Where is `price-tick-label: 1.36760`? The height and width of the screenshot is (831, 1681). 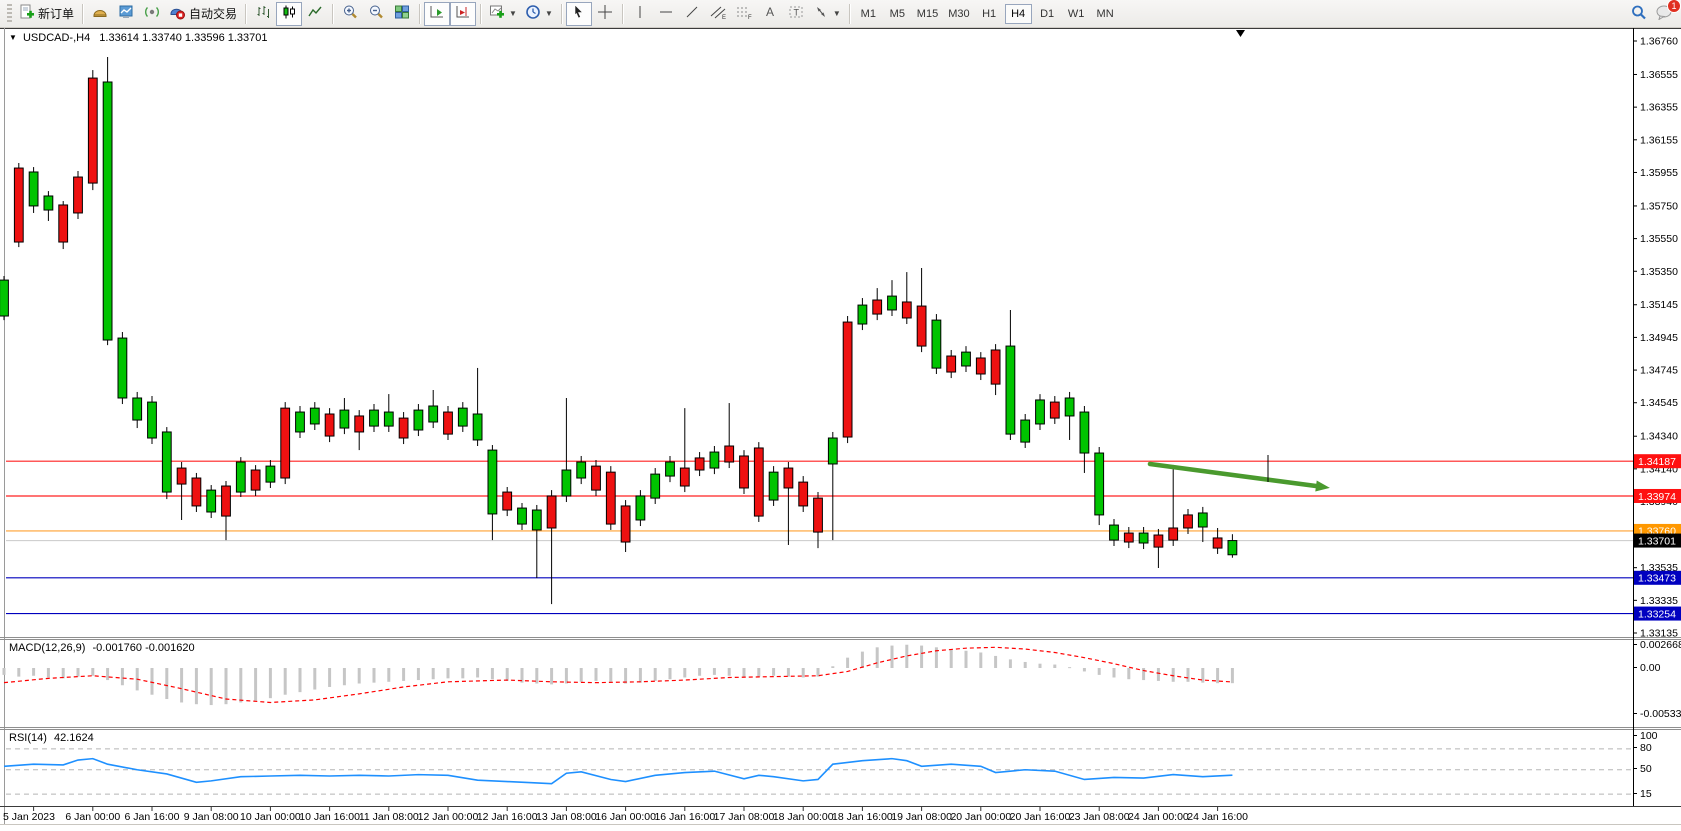 price-tick-label: 1.36760 is located at coordinates (1659, 42).